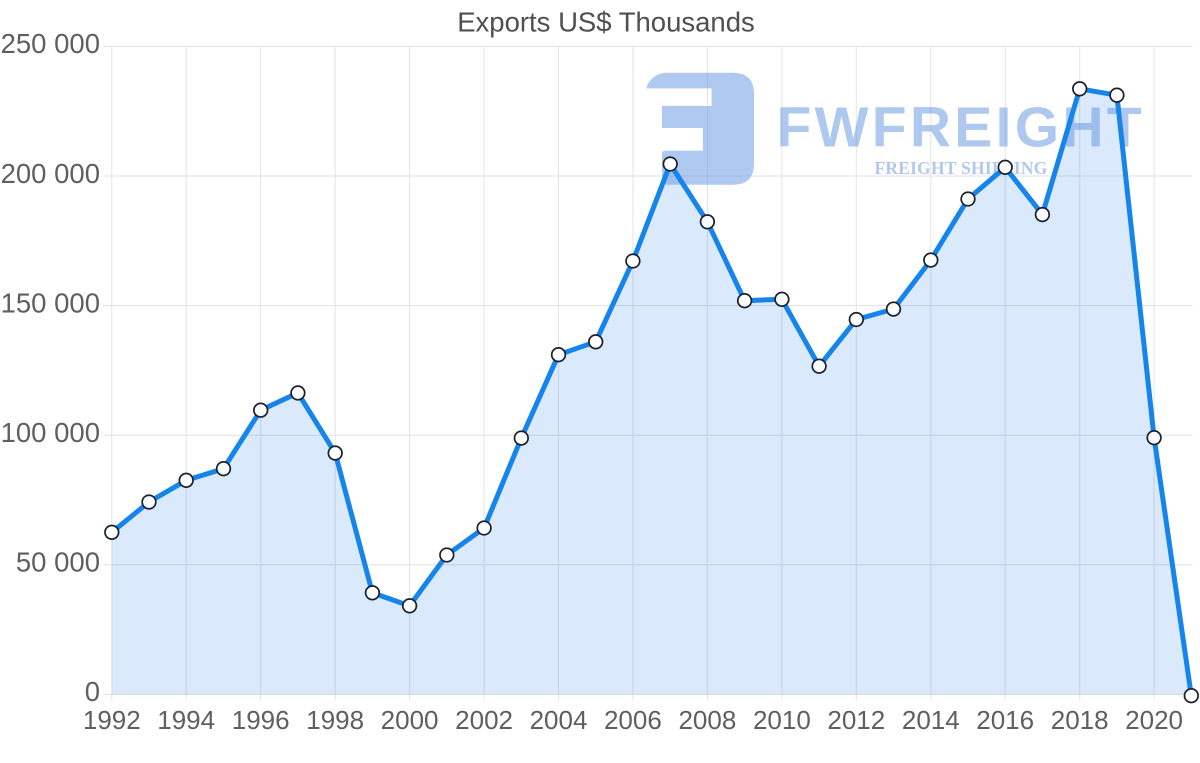 Image resolution: width=1200 pixels, height=763 pixels. I want to click on svg-text: 2016, so click(1005, 720).